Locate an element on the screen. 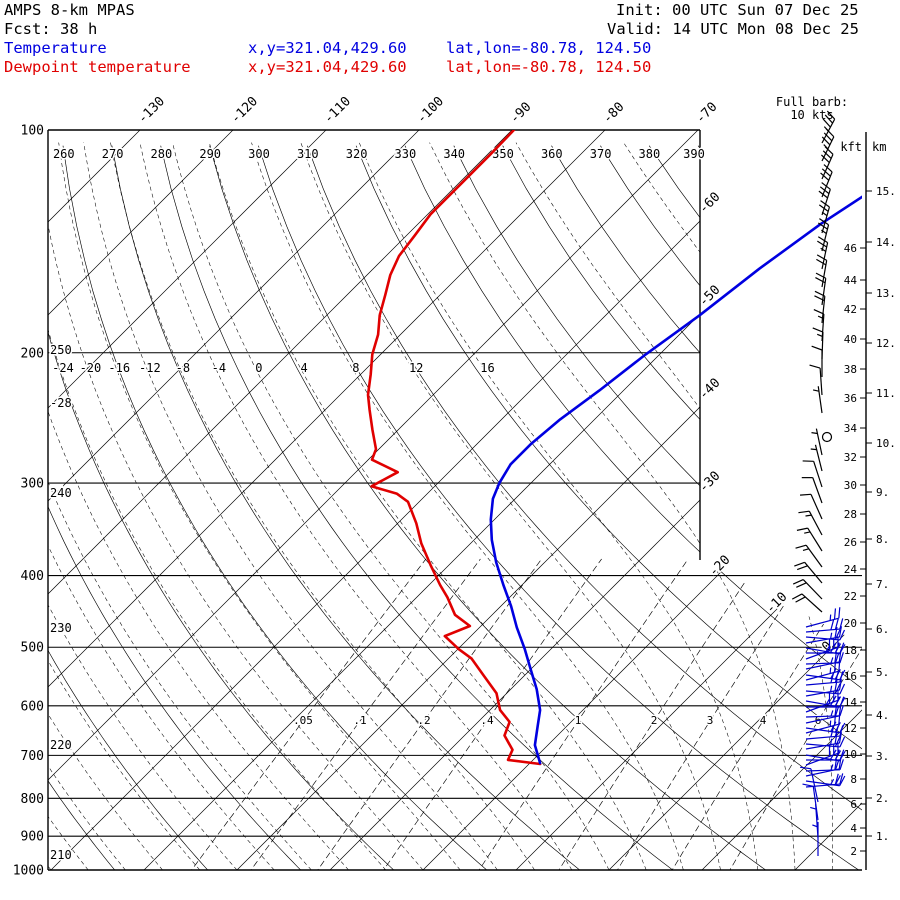 This screenshot has width=900, height=900. theta-label: 280 is located at coordinates (162, 154).